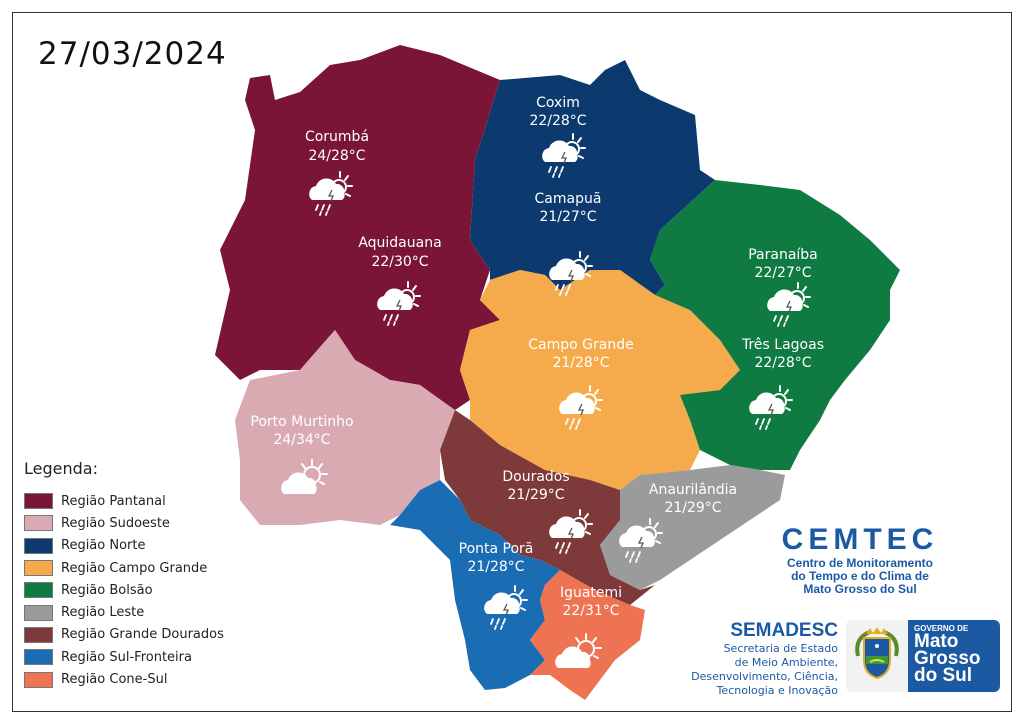 This screenshot has width=1024, height=724. I want to click on city-temp: 24/34°C, so click(301, 440).